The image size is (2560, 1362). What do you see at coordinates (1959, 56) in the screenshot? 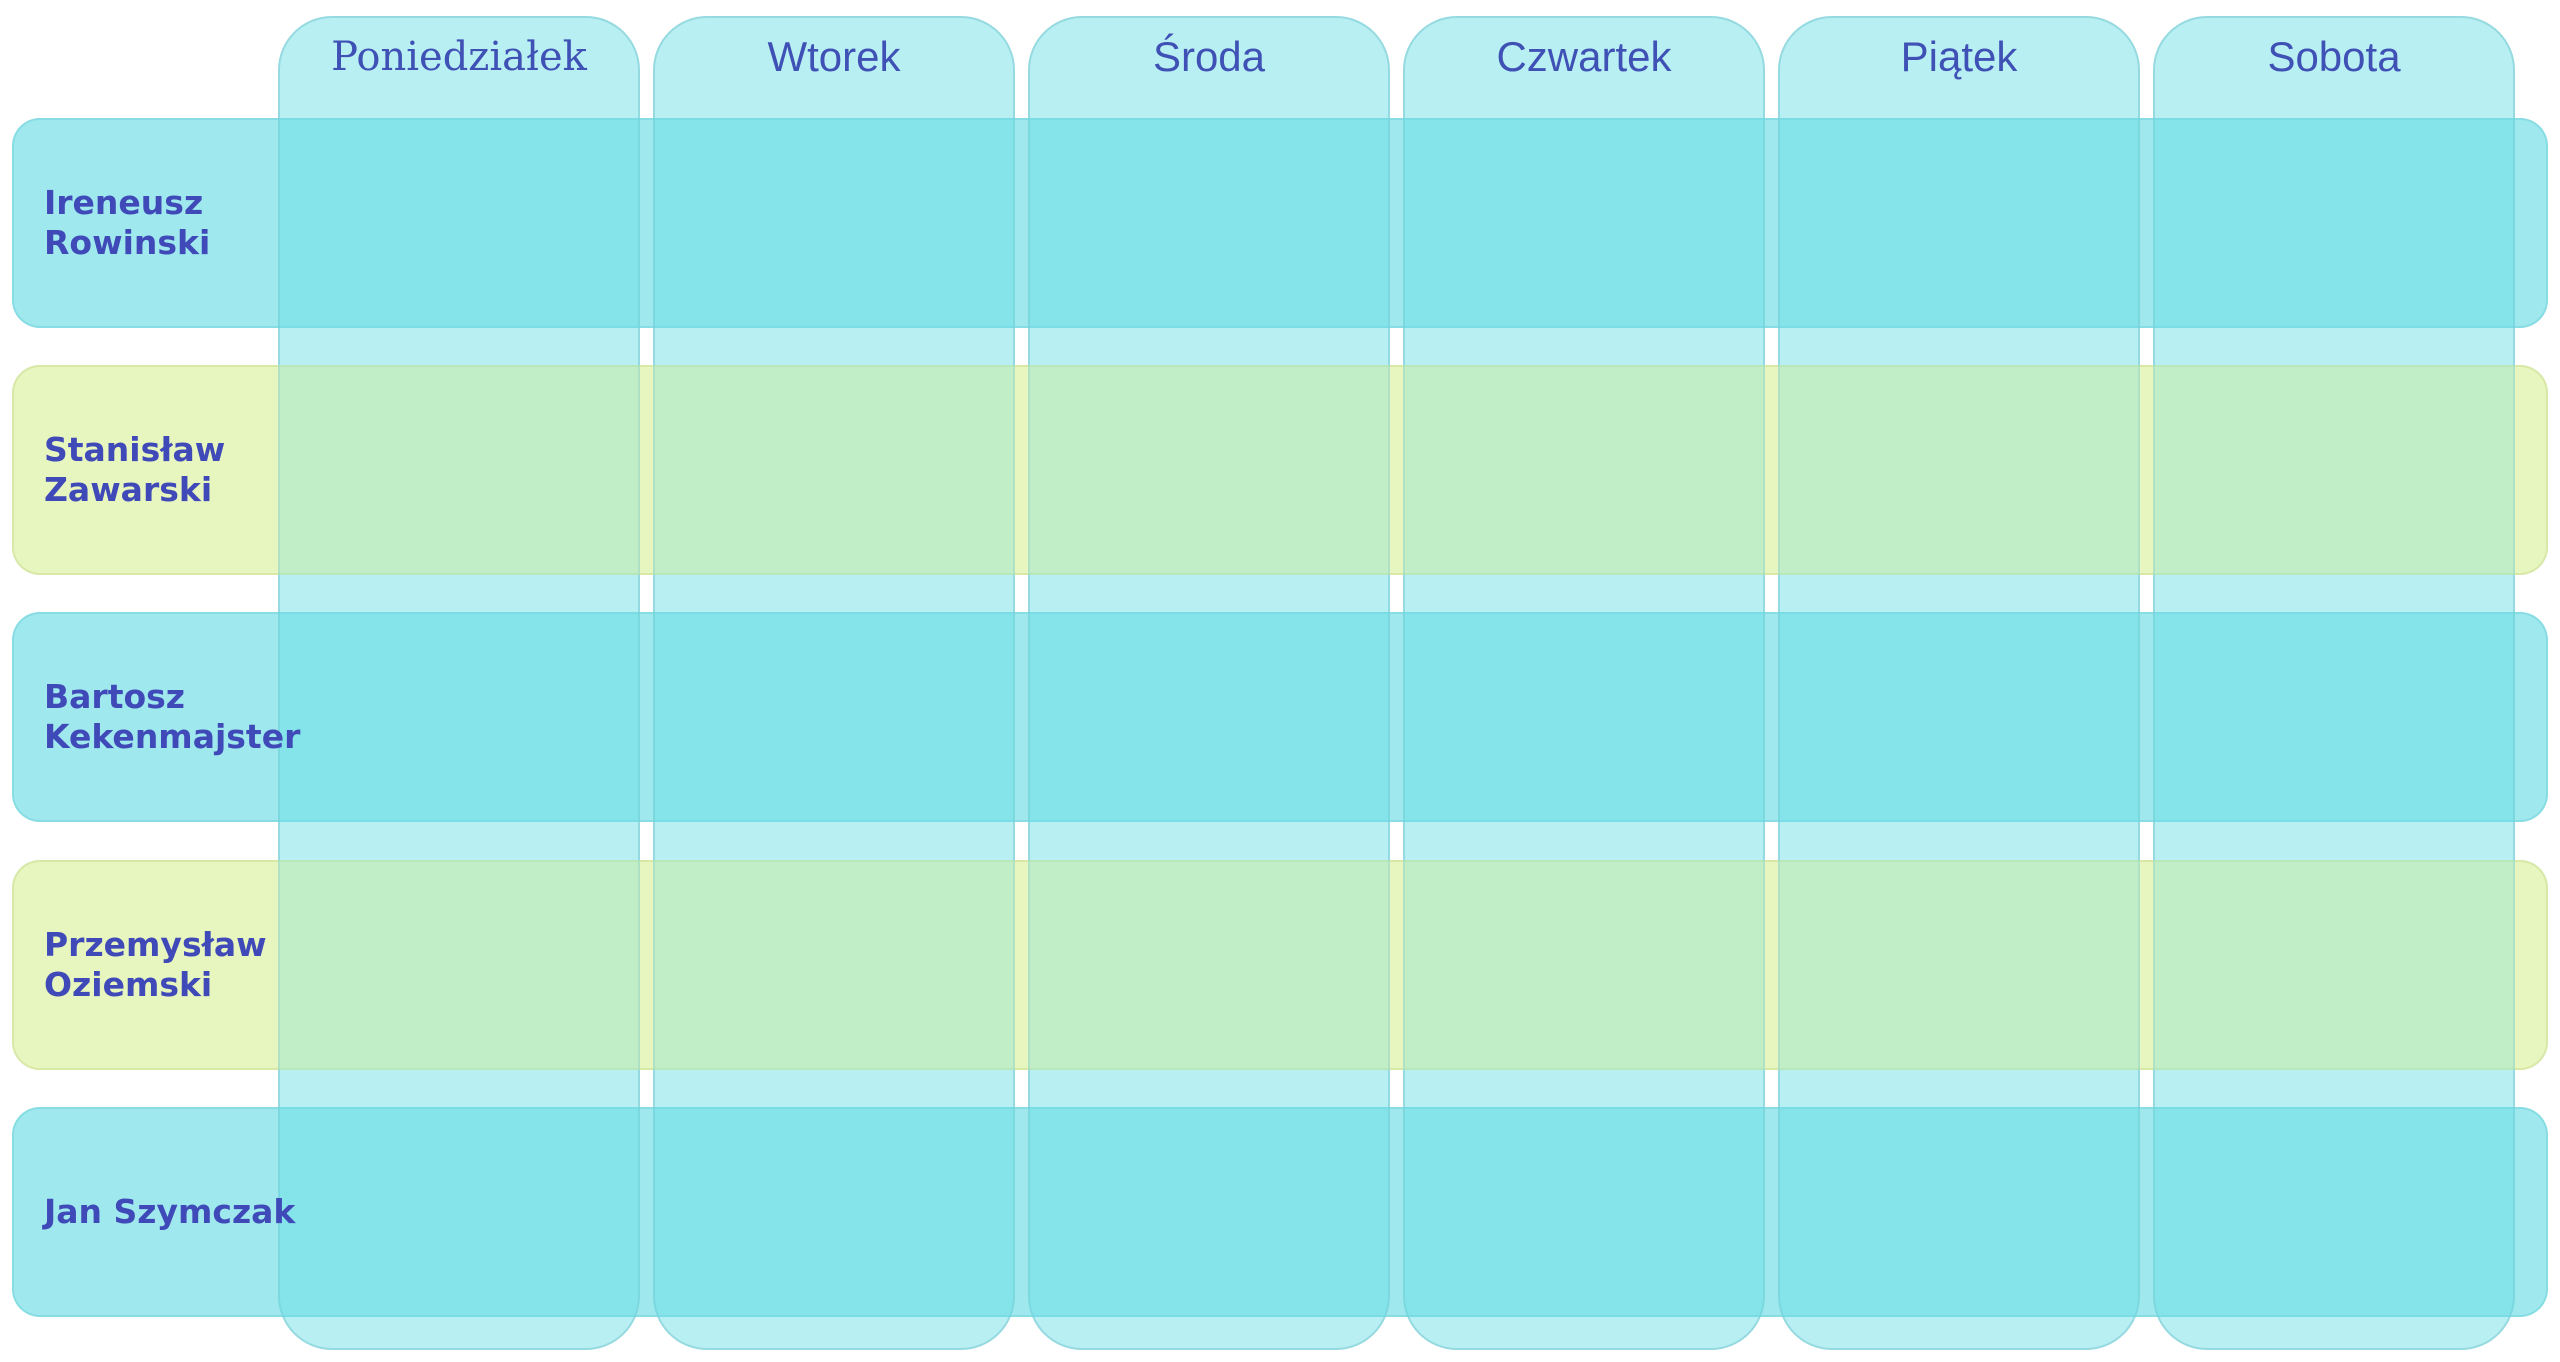
I see `day-label-friday: Piątek` at bounding box center [1959, 56].